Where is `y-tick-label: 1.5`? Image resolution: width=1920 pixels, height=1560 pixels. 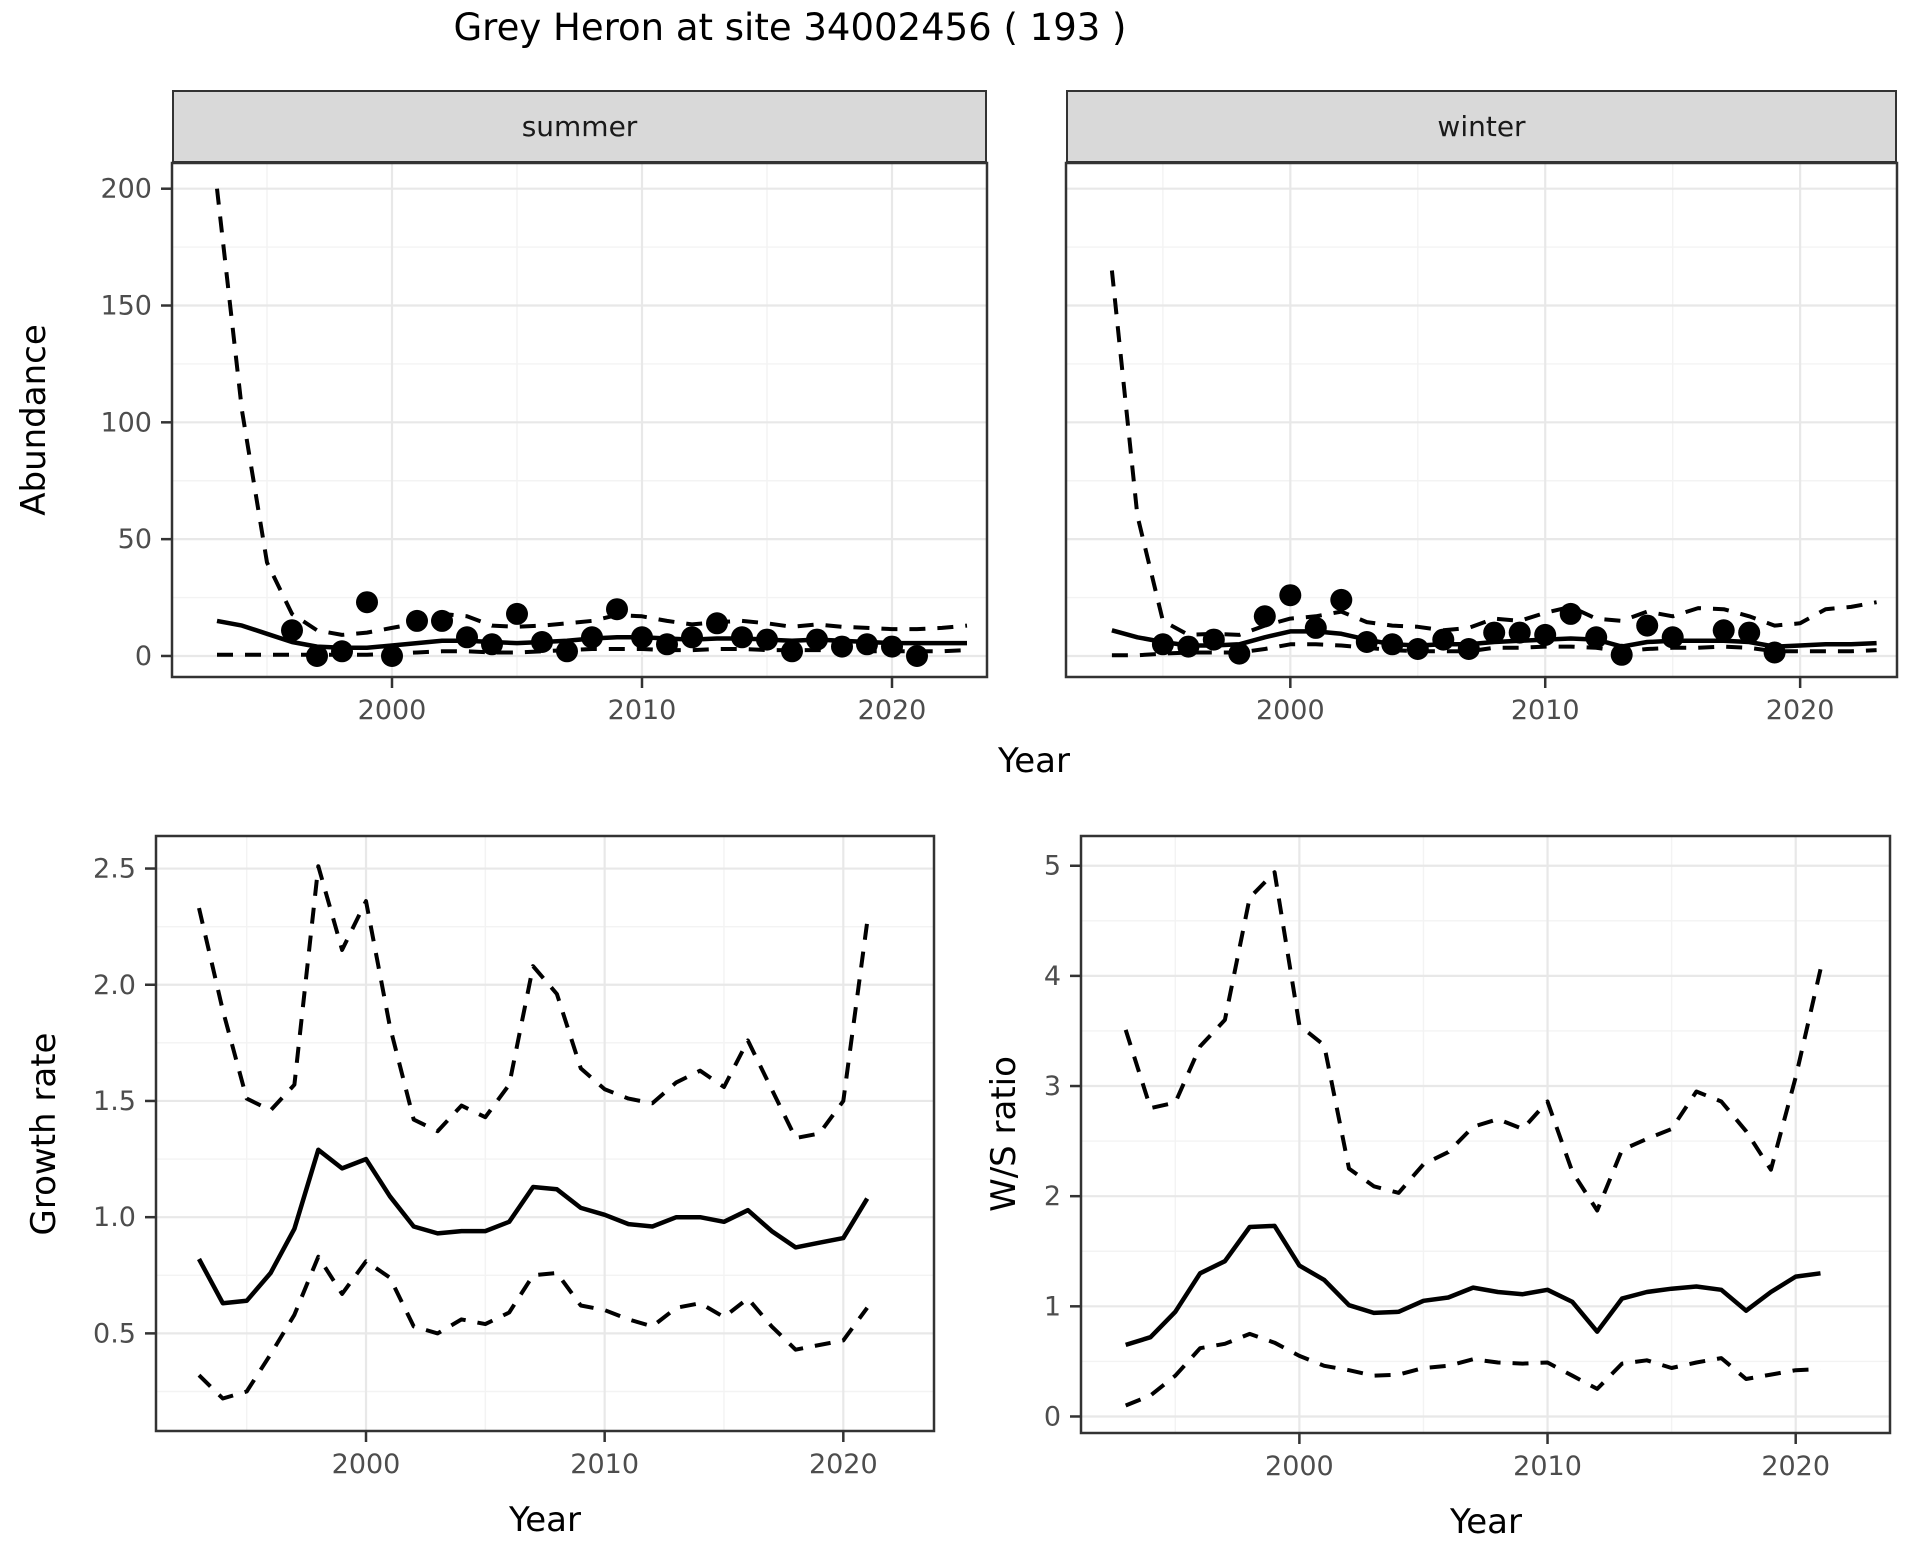 y-tick-label: 1.5 is located at coordinates (114, 1101).